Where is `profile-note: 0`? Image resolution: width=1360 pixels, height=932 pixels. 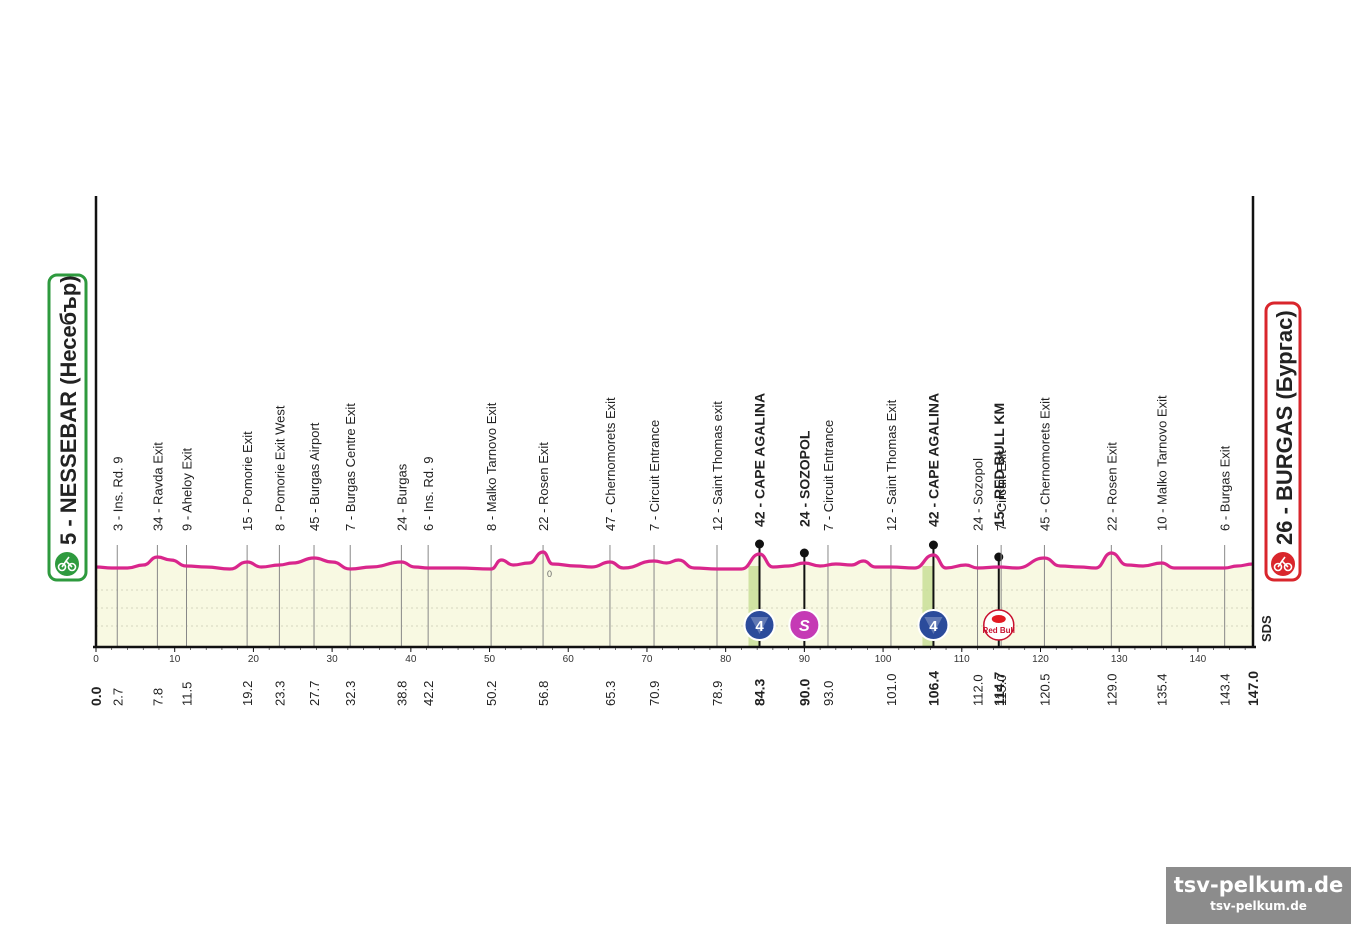
profile-note: 0 is located at coordinates (549, 574).